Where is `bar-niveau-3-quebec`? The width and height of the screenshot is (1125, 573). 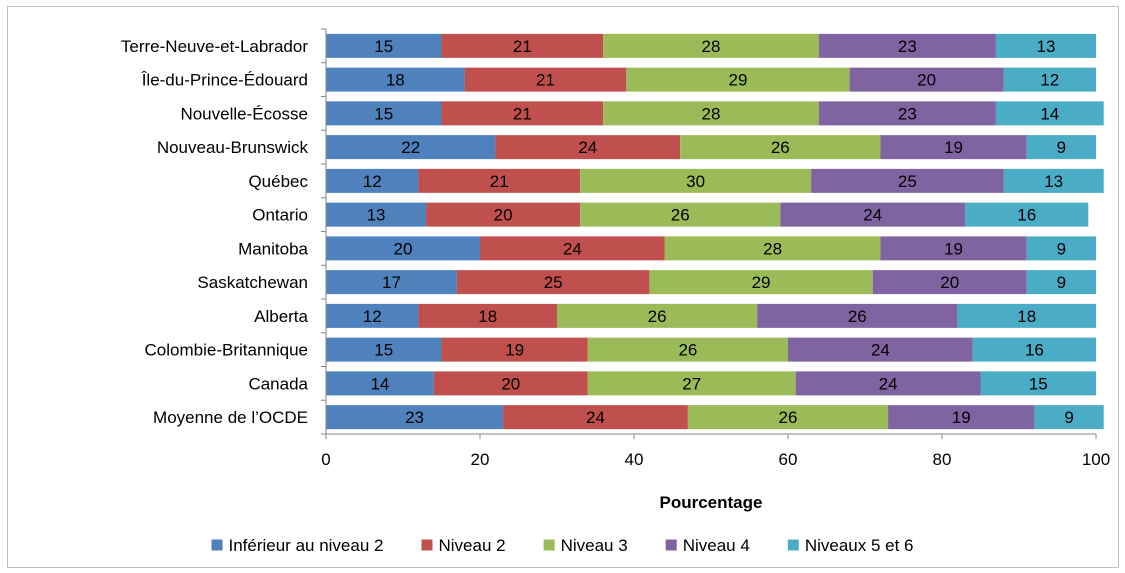 bar-niveau-3-quebec is located at coordinates (696, 180).